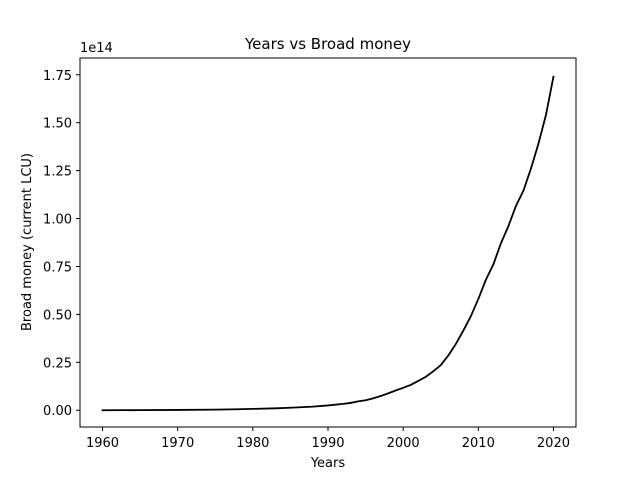  What do you see at coordinates (57, 267) in the screenshot?
I see `y-tick-label: 0.75` at bounding box center [57, 267].